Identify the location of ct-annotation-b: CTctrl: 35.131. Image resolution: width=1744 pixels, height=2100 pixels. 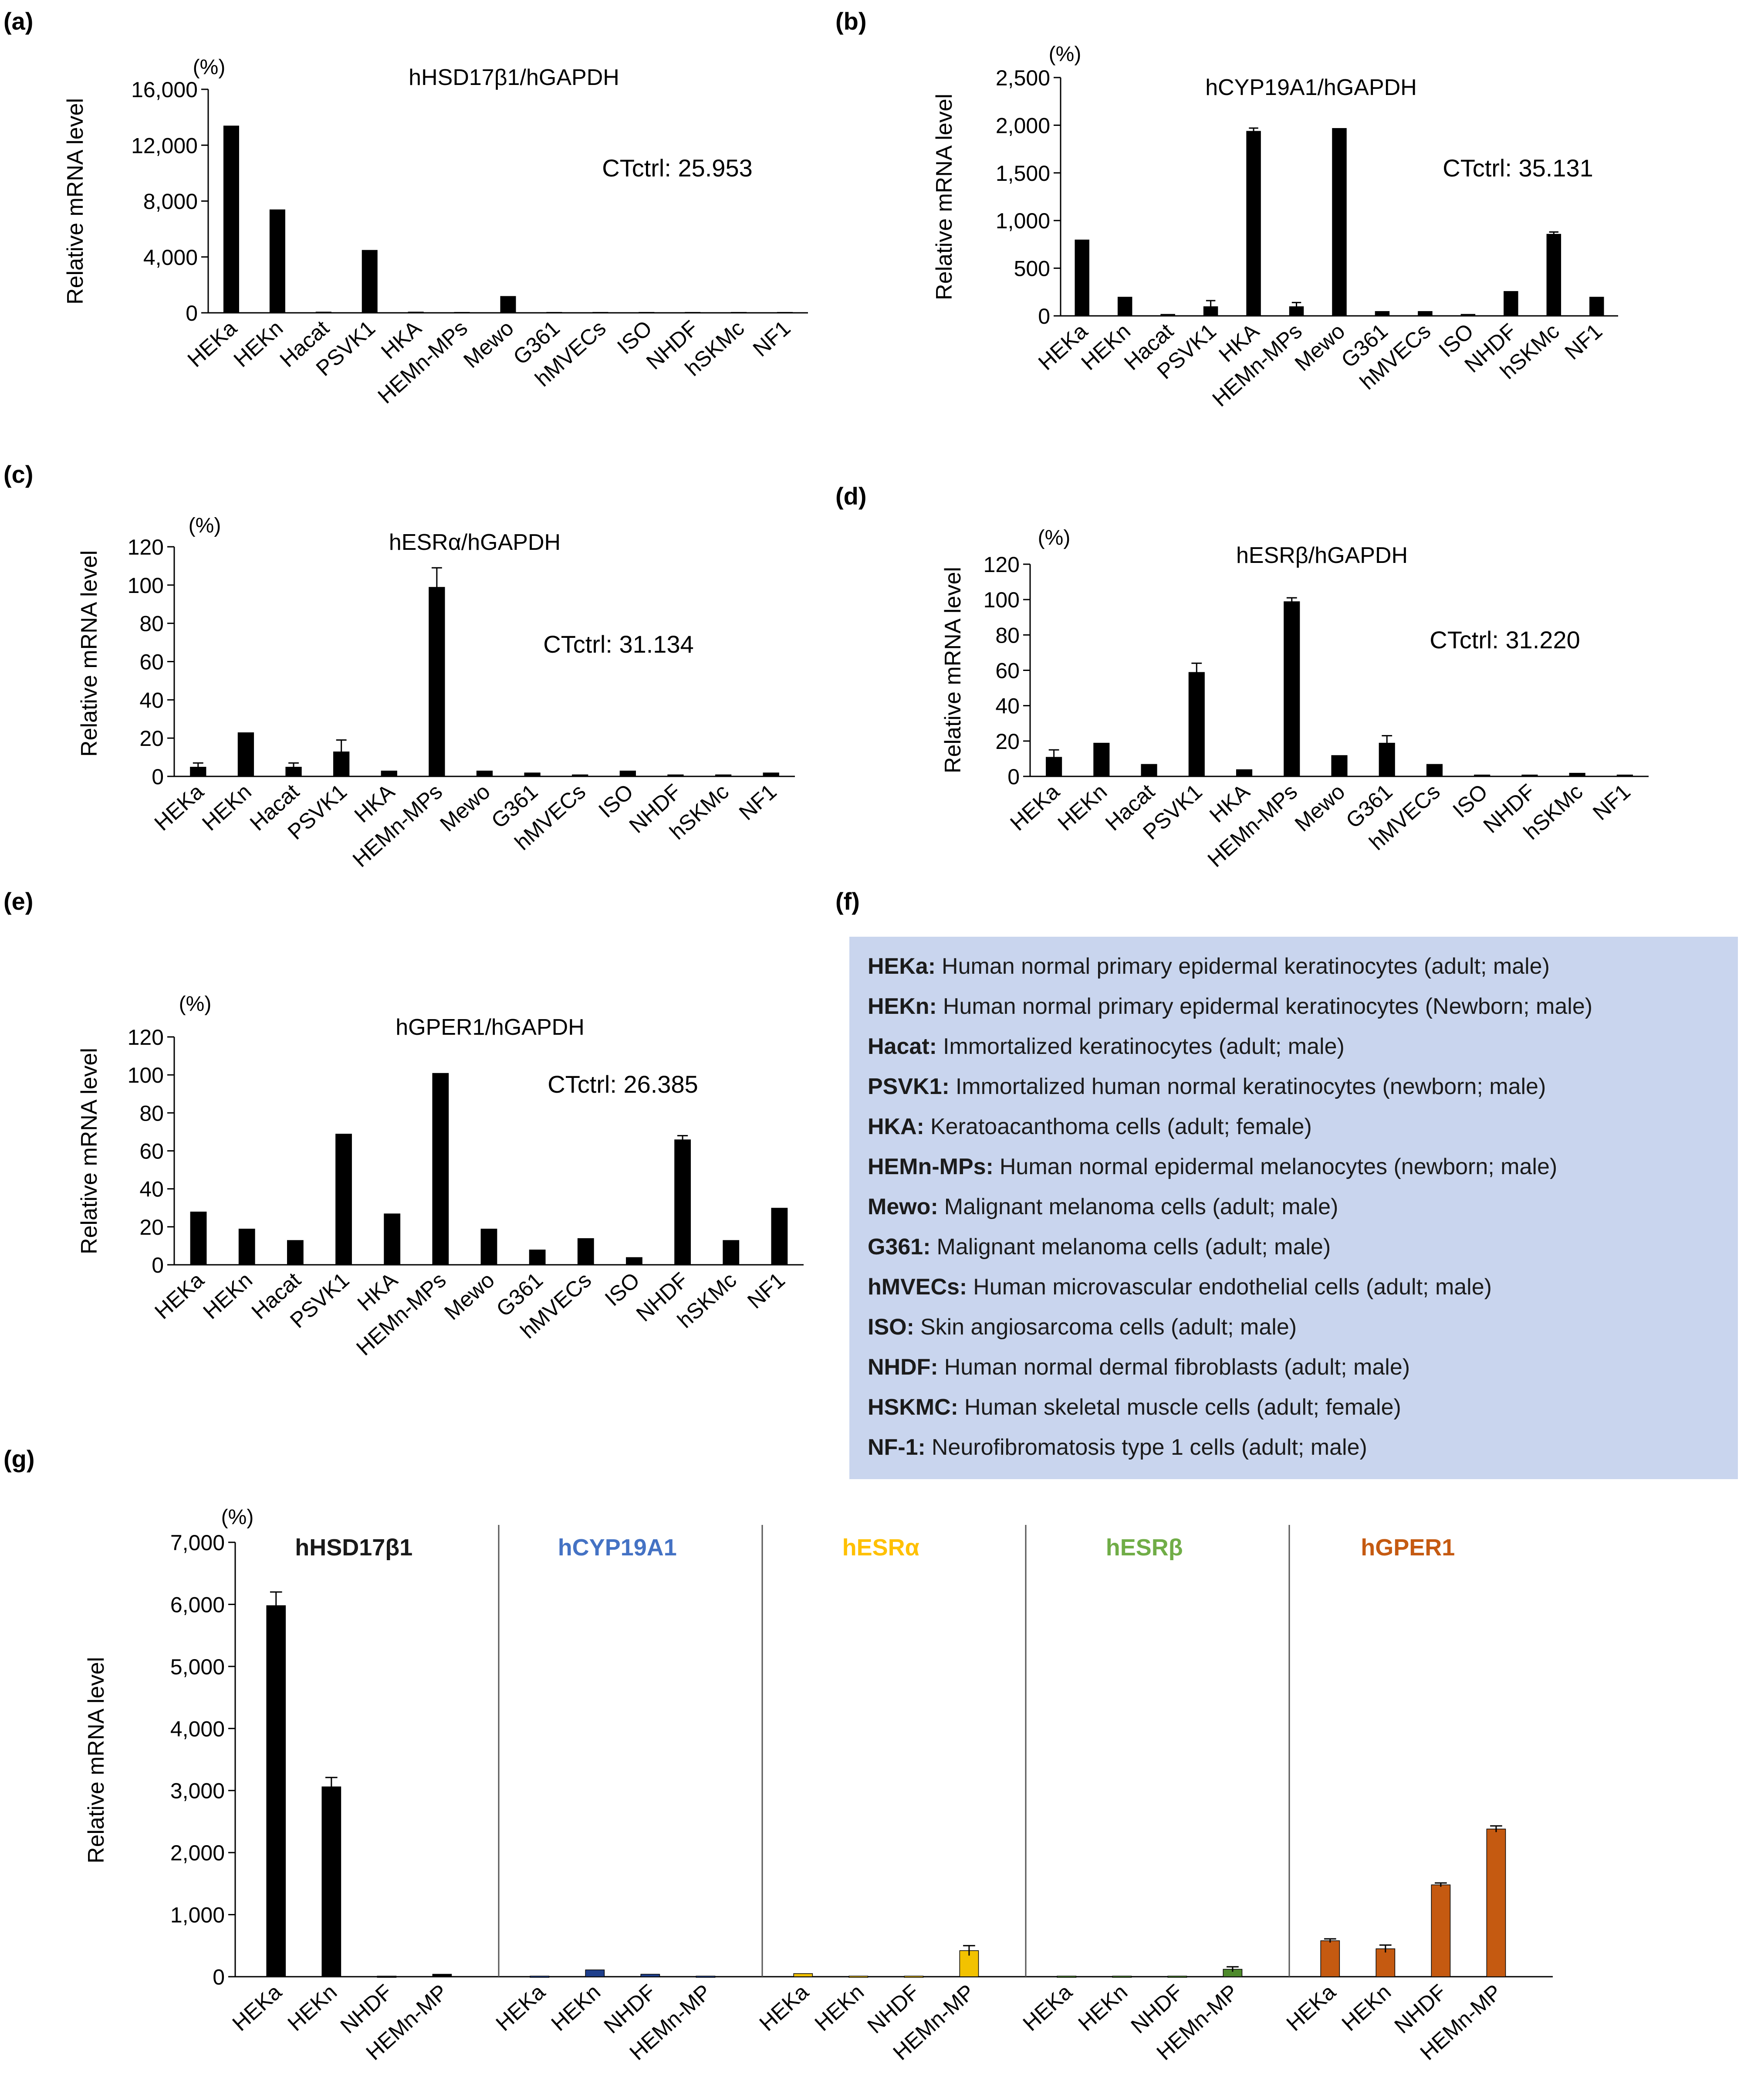
(1518, 168).